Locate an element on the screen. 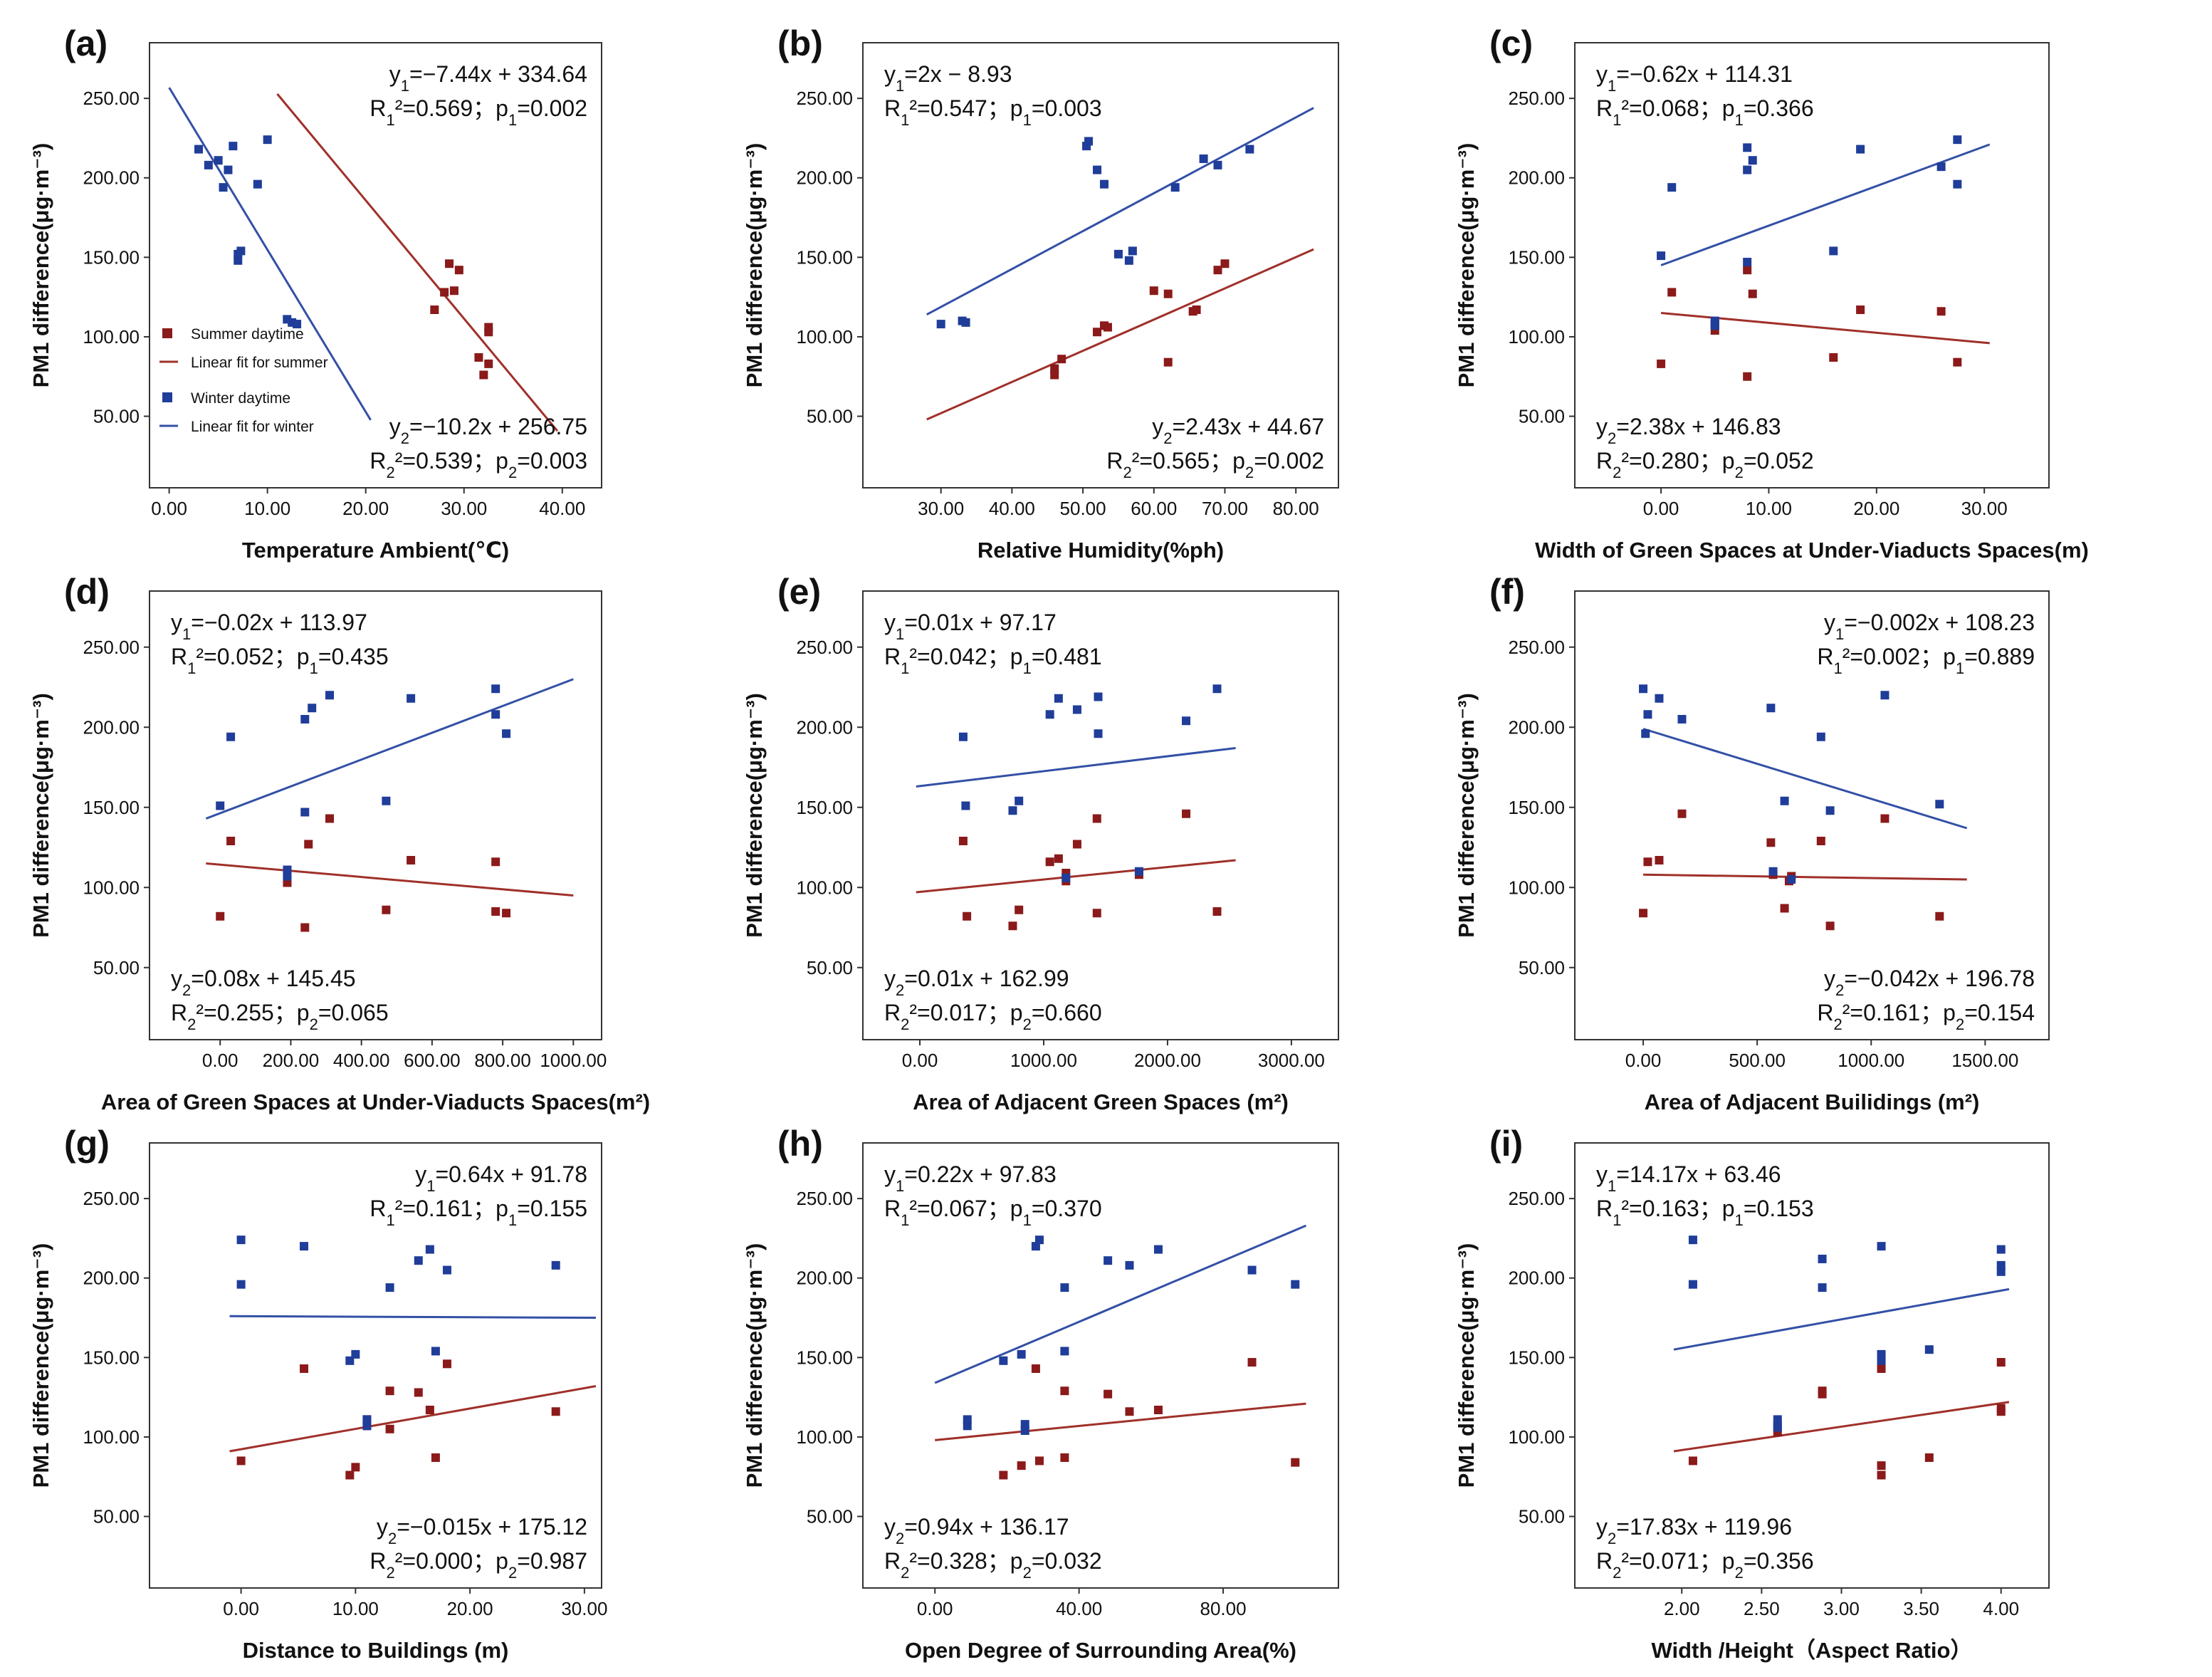  panel-label: (i) is located at coordinates (1506, 1144).